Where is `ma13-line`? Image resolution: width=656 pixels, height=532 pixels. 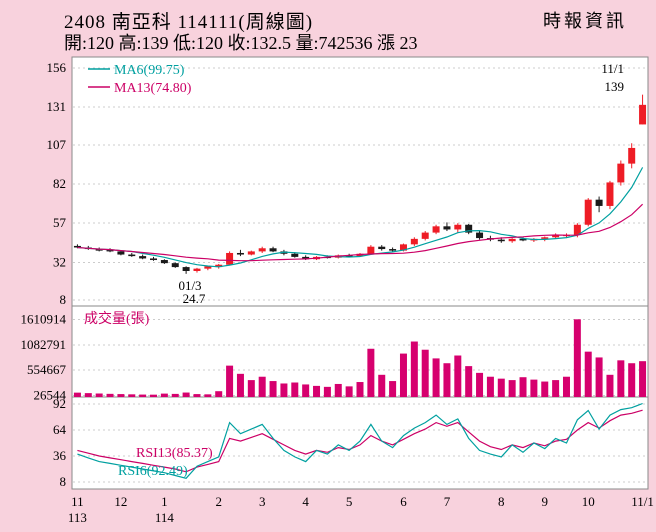 ma13-line is located at coordinates (360, 232).